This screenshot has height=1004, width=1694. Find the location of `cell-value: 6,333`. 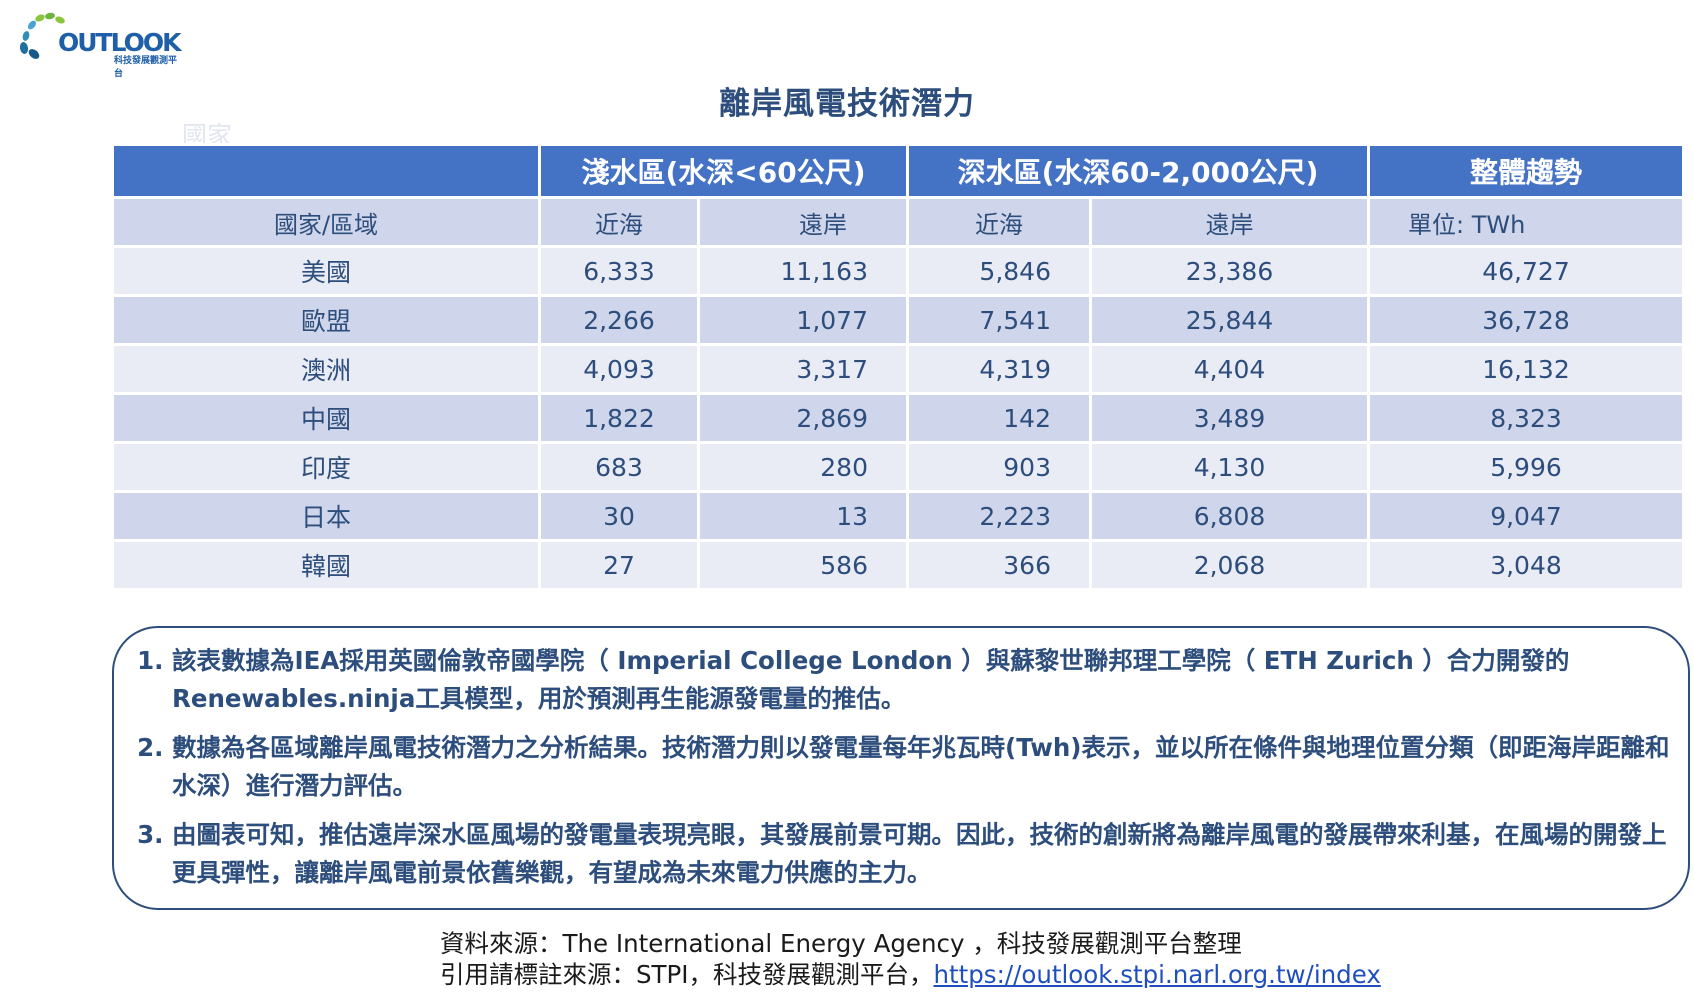

cell-value: 6,333 is located at coordinates (619, 271).